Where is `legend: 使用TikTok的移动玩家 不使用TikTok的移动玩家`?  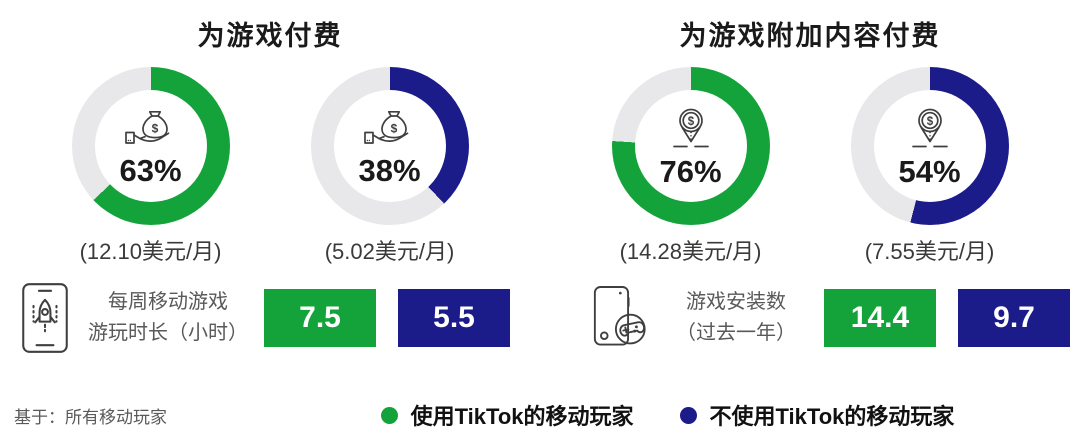
legend: 使用TikTok的移动玩家 不使用TikTok的移动玩家 is located at coordinates (667, 415).